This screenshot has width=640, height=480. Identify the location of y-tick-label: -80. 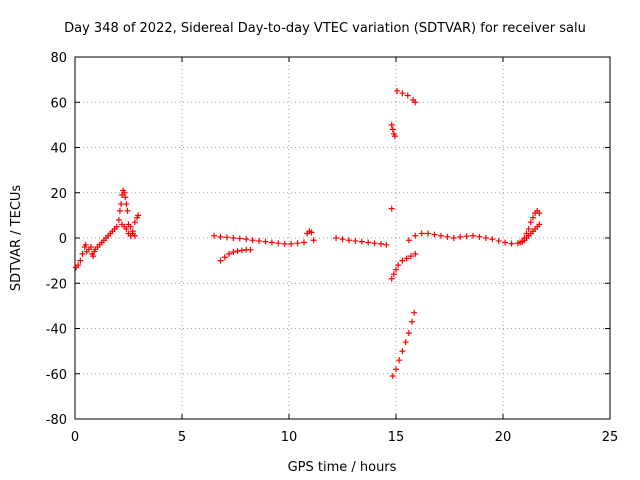
(56, 420).